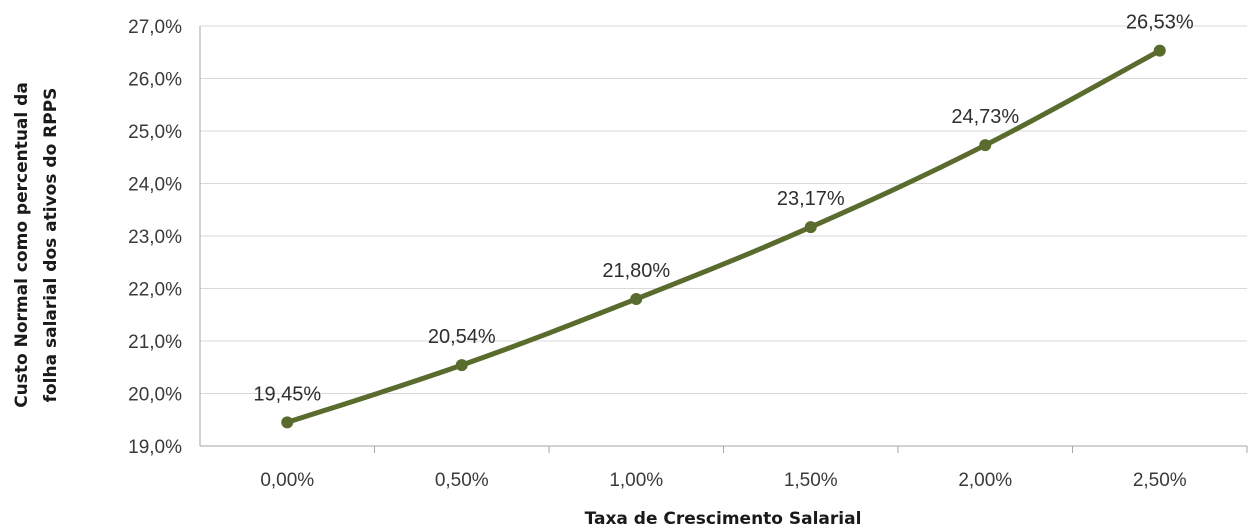 Image resolution: width=1249 pixels, height=530 pixels. What do you see at coordinates (155, 80) in the screenshot?
I see `y-tick-label: 26,0%` at bounding box center [155, 80].